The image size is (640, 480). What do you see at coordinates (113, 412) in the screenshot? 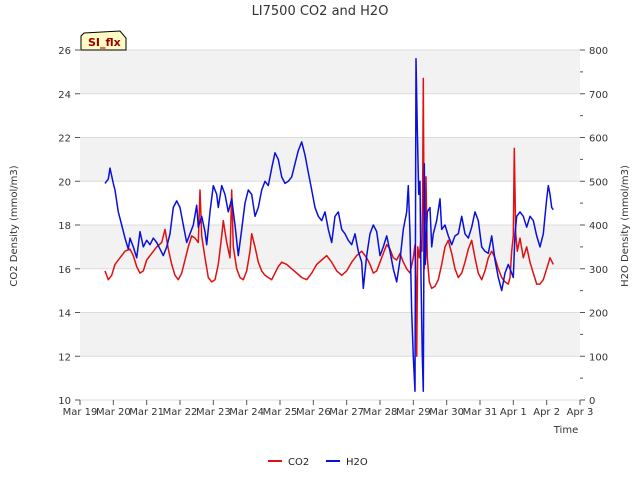
I see `x-tick-label: Mar 20` at bounding box center [113, 412].